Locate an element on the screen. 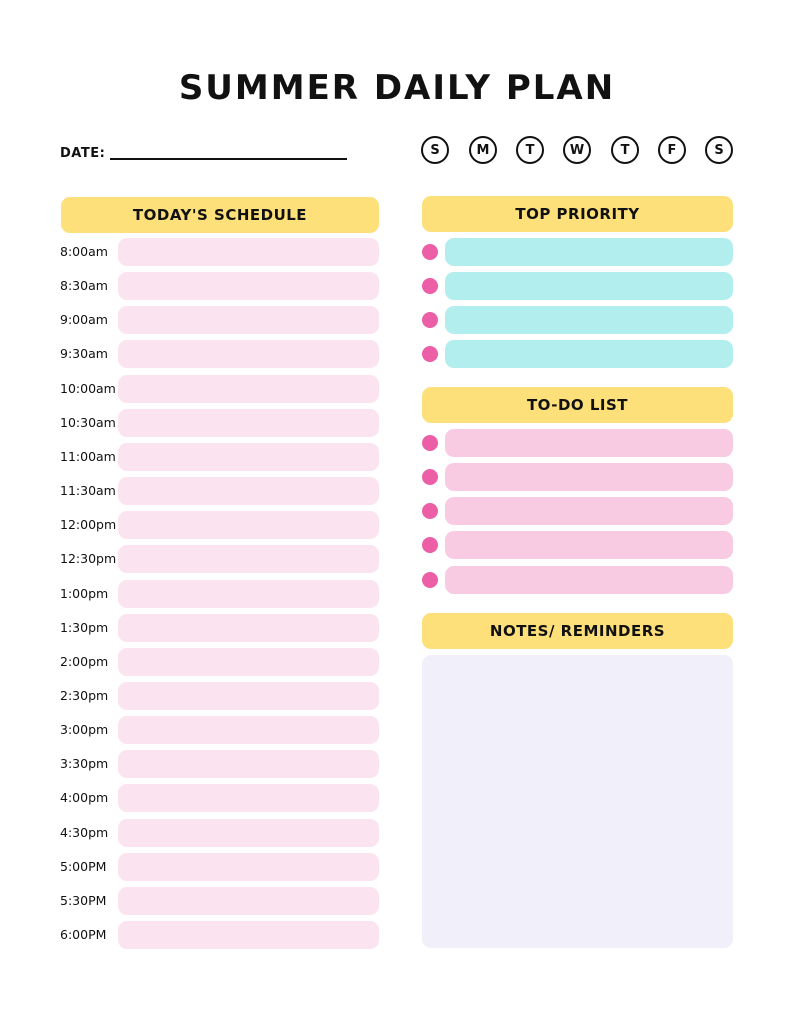  page-title: SUMMER DAILY PLAN is located at coordinates (397, 88).